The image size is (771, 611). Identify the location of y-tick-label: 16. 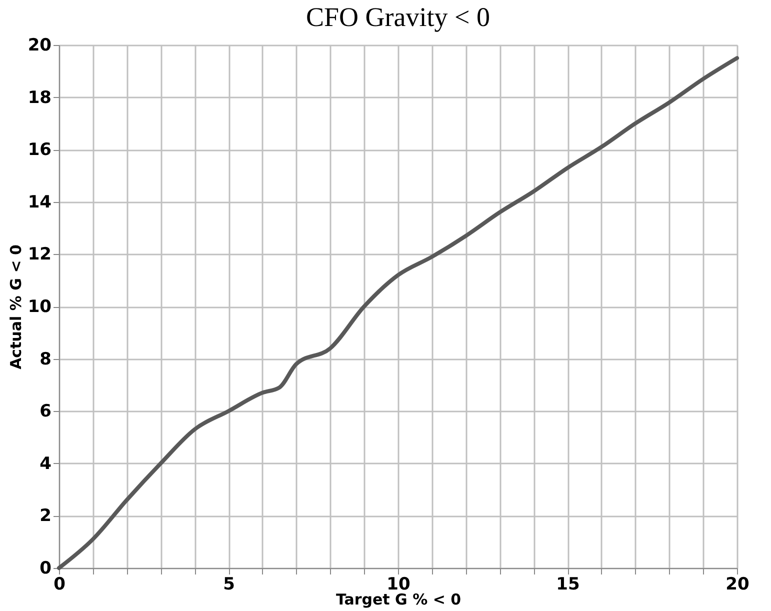
(40, 150).